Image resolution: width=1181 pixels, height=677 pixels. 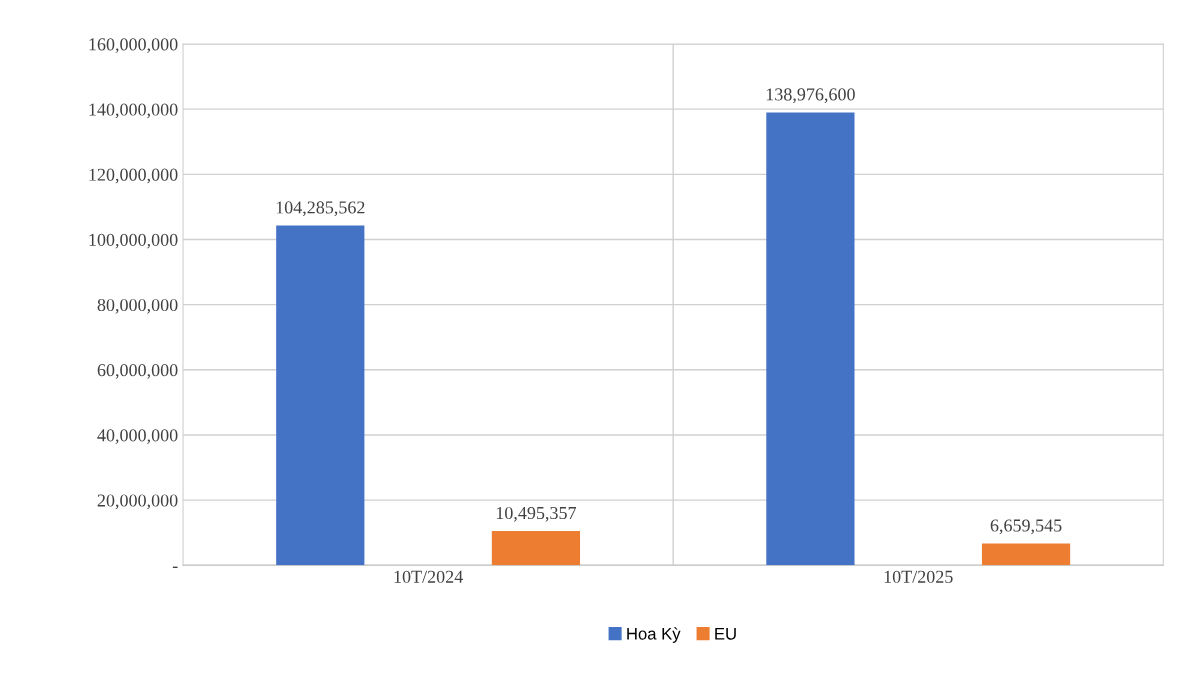 What do you see at coordinates (133, 111) in the screenshot?
I see `y-tick-label: 140,000,000` at bounding box center [133, 111].